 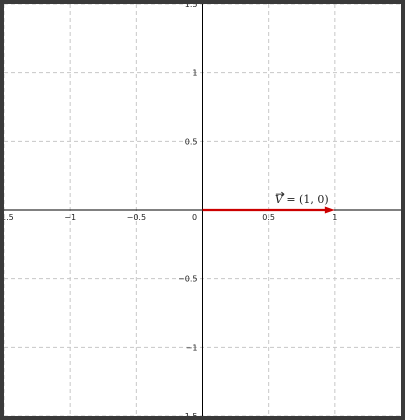 What do you see at coordinates (279, 199) in the screenshot?
I see `vector-annotation-symbol: V` at bounding box center [279, 199].